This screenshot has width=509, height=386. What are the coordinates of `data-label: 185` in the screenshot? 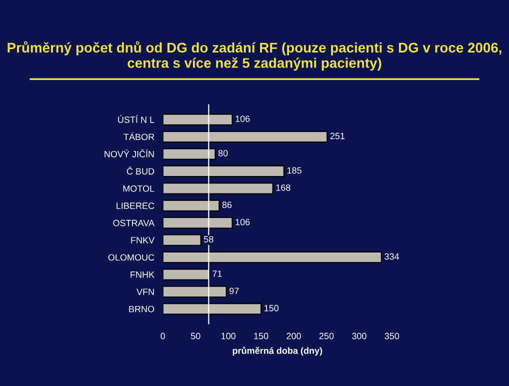 It's located at (294, 170).